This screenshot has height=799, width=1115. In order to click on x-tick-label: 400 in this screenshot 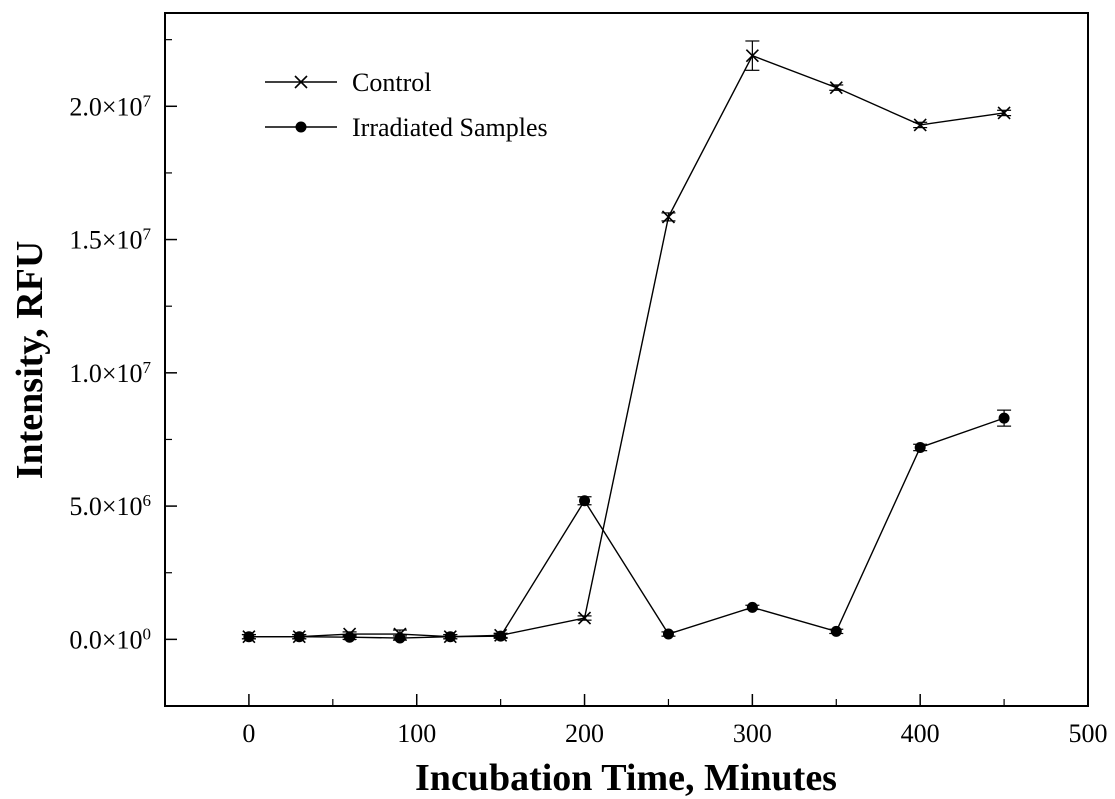, I will do `click(920, 733)`.